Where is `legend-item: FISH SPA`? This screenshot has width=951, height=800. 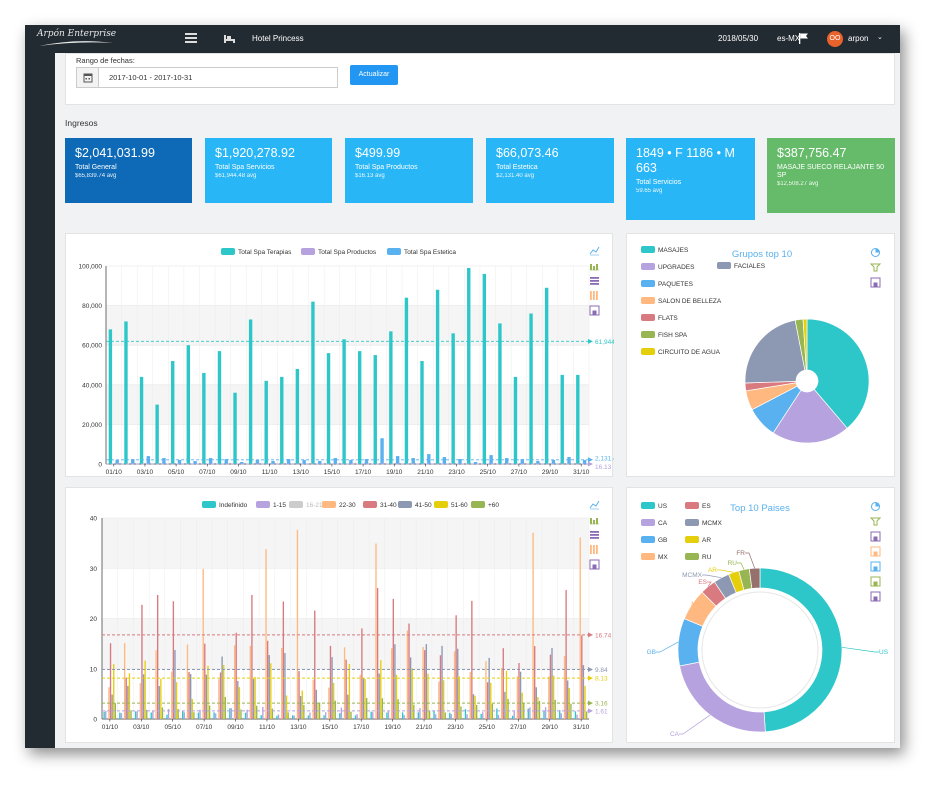
legend-item: FISH SPA is located at coordinates (673, 335).